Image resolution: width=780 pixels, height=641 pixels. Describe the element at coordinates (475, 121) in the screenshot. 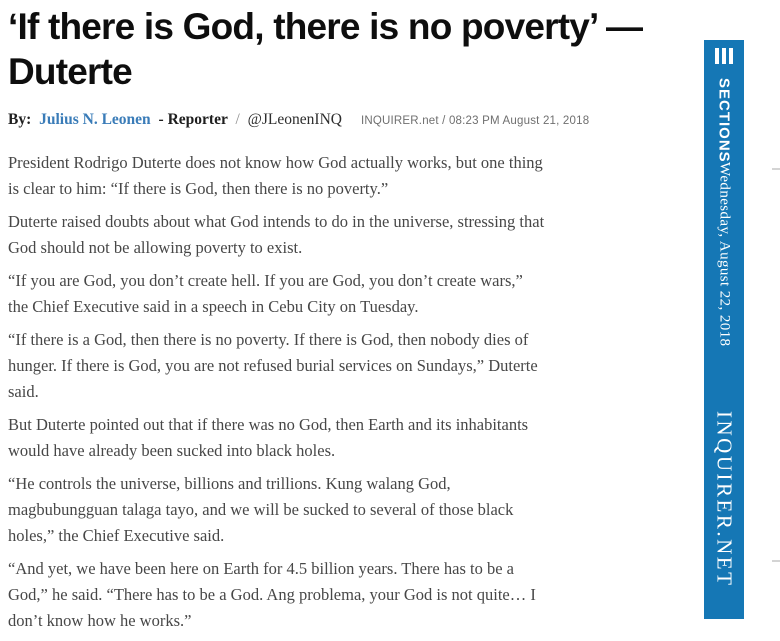

I see `source-timestamp: INQUIRER.net / 08:23 PM August 21, 2018` at that location.